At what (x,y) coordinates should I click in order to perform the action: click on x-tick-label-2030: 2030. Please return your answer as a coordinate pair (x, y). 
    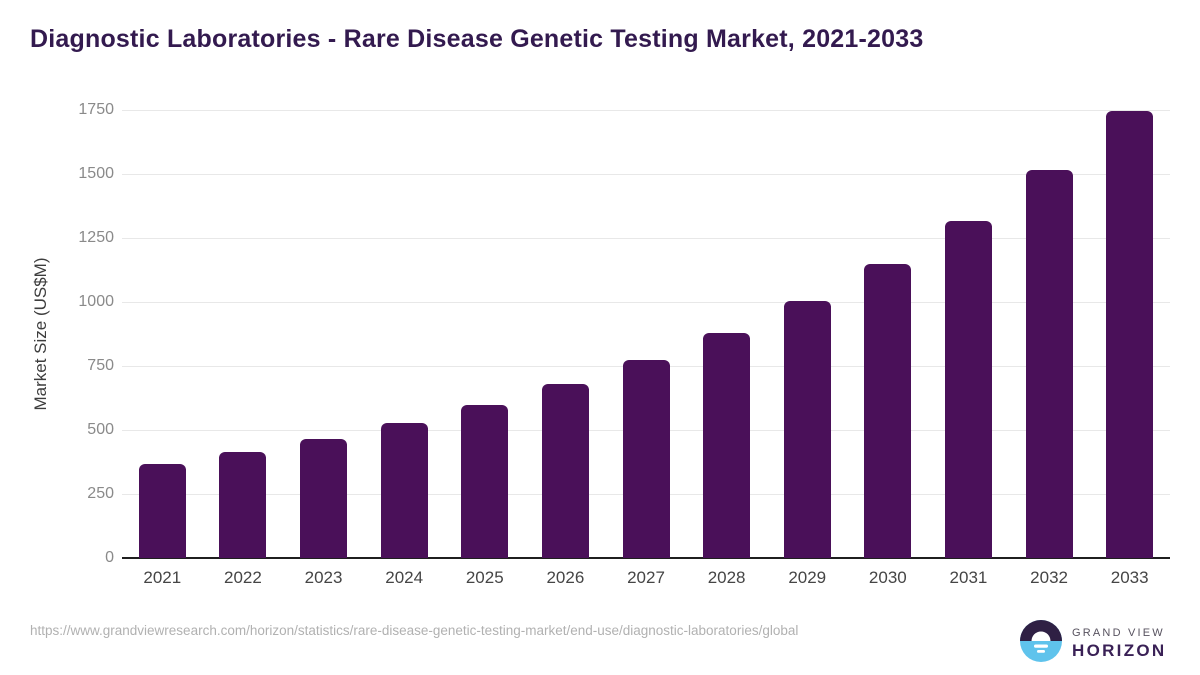
    Looking at the image, I should click on (887, 577).